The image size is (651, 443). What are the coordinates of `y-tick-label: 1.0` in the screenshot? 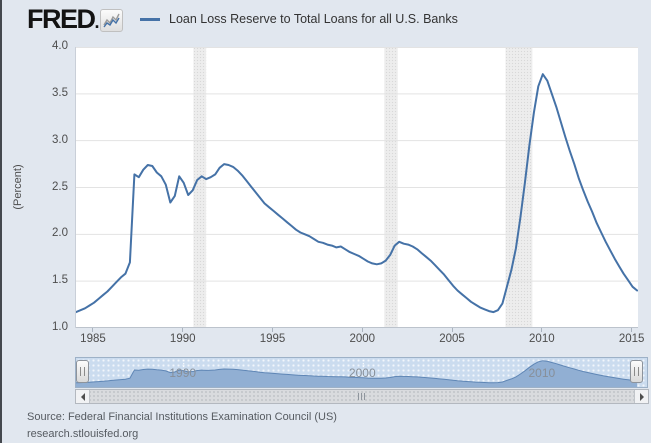 It's located at (60, 327).